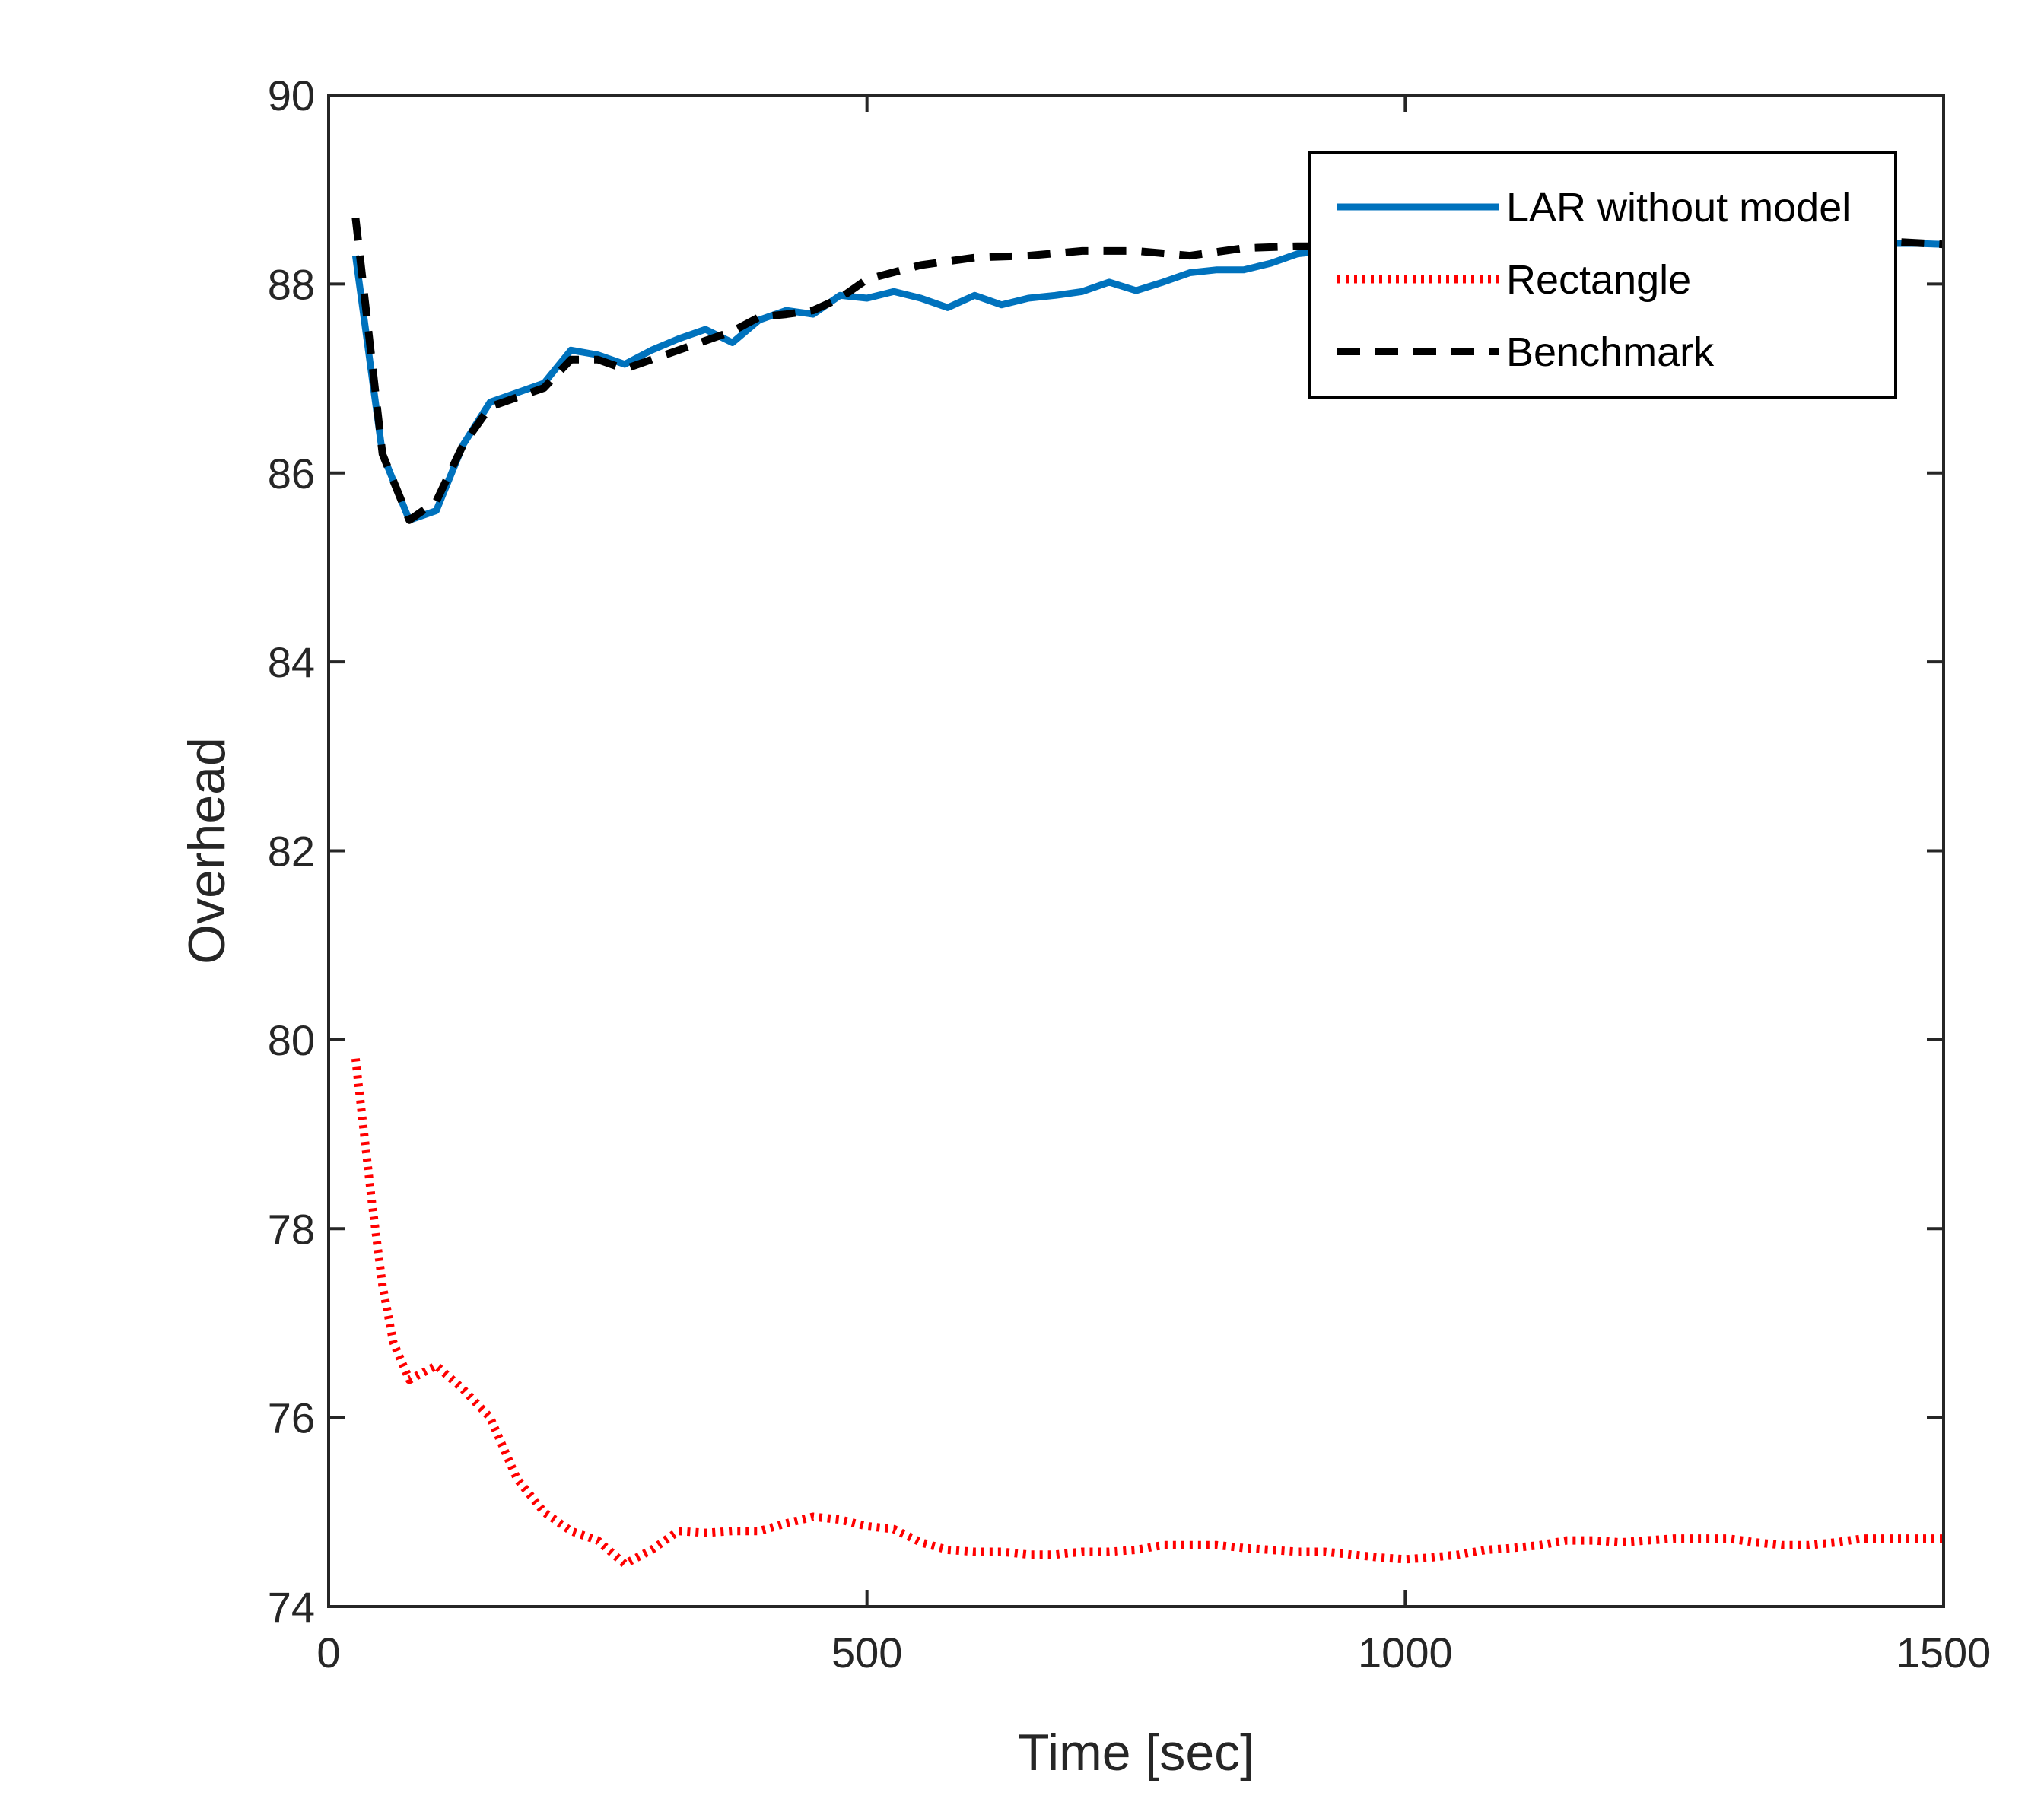 The height and width of the screenshot is (1799, 2044). I want to click on y-tick-label: 76, so click(291, 1418).